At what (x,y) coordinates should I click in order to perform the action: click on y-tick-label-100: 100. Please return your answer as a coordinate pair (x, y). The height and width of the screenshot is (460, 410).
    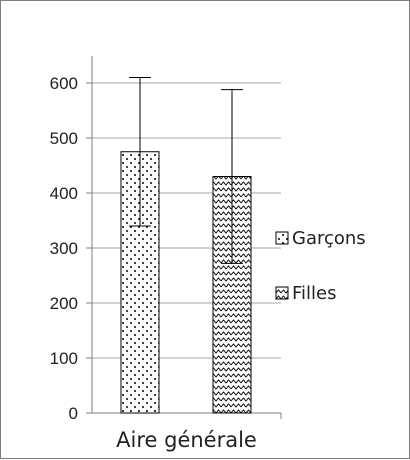
    Looking at the image, I should click on (64, 358).